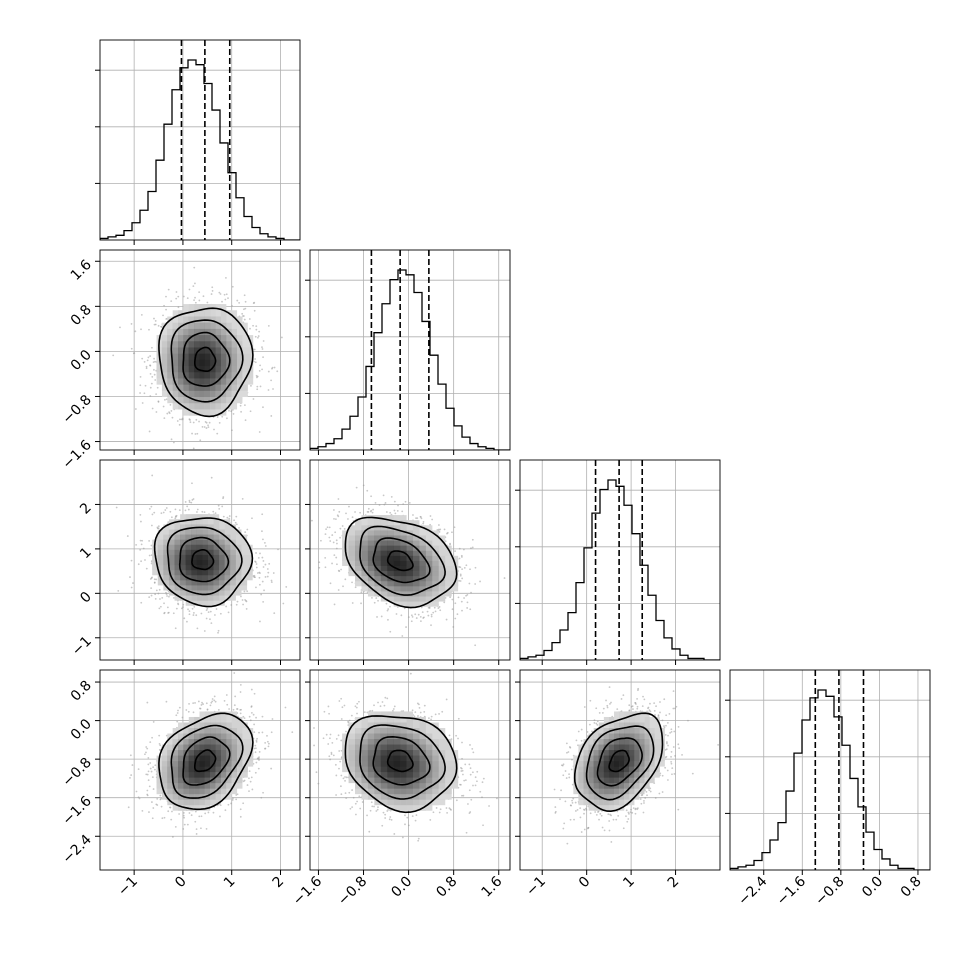  I want to click on x-tick-label: 2, so click(279, 883).